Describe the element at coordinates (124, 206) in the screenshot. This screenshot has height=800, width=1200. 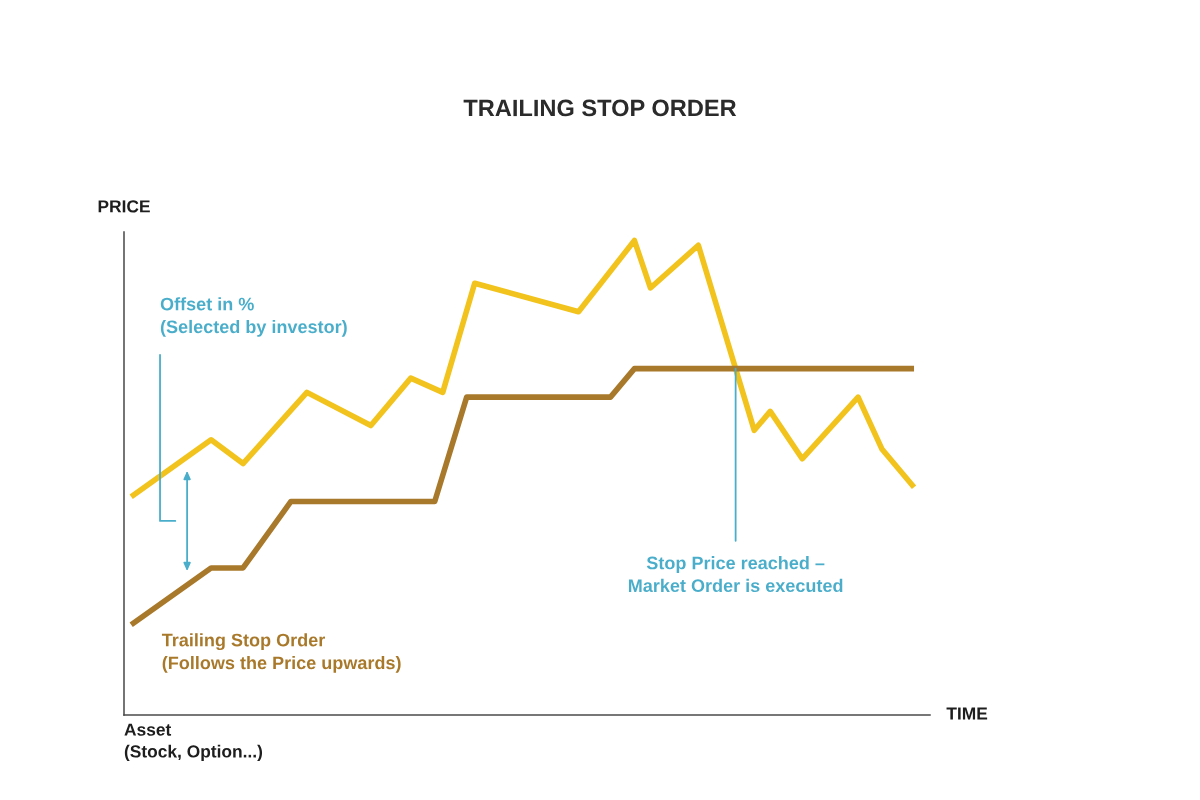
I see `y-axis-title: PRICE` at that location.